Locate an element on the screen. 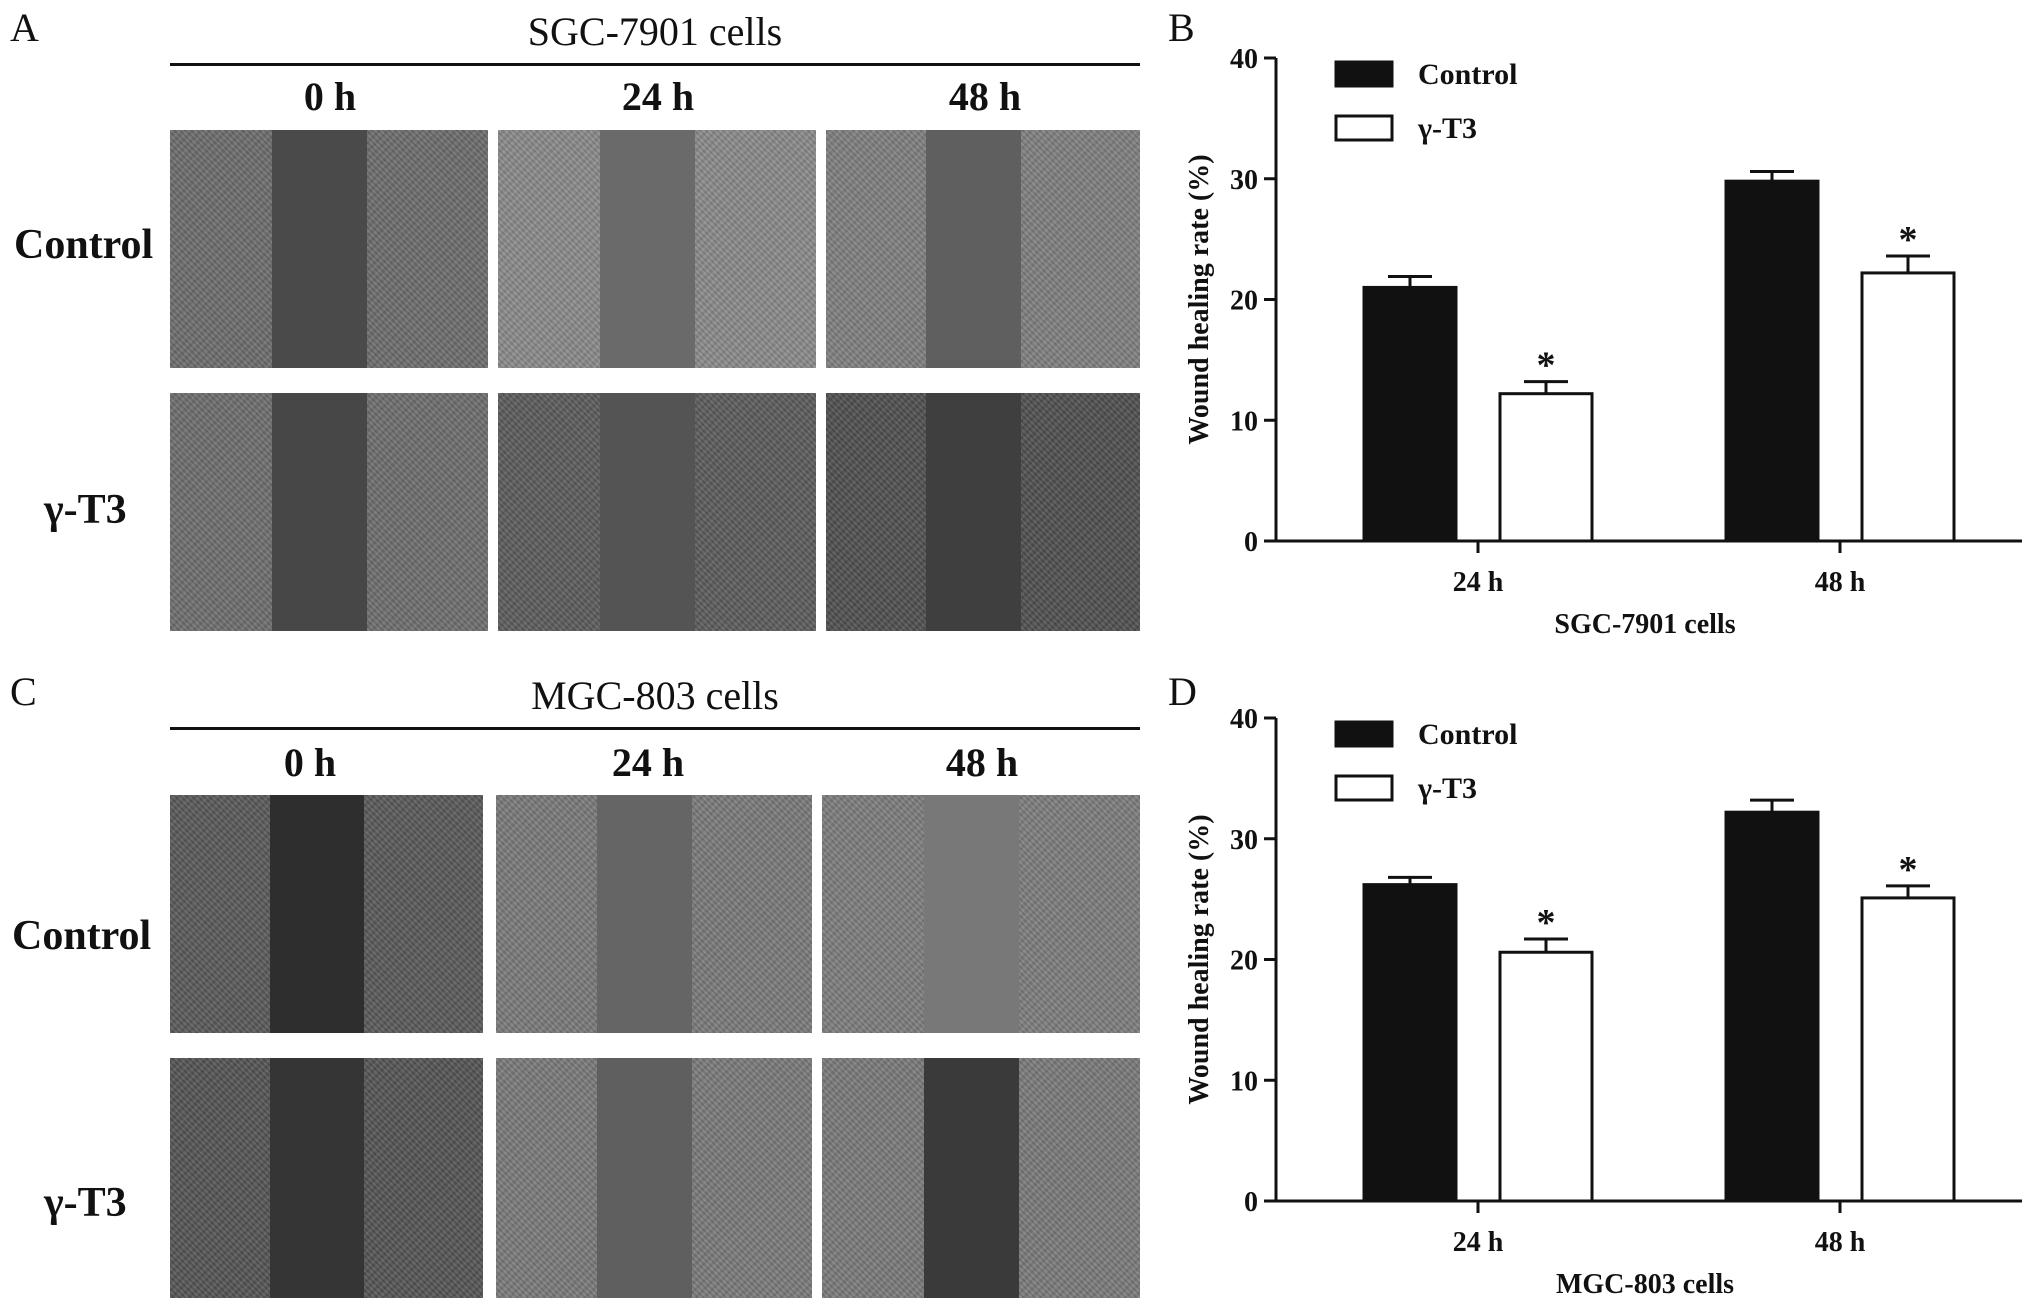 Image resolution: width=2031 pixels, height=1305 pixels. panel-c-time-2: 48 h is located at coordinates (982, 762).